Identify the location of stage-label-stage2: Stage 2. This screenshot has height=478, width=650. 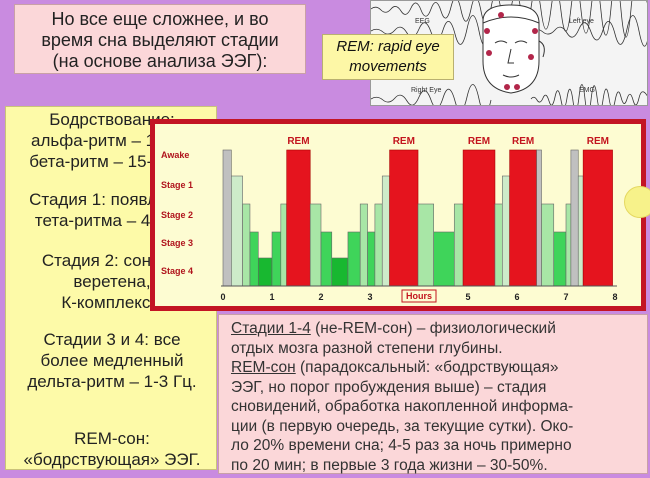
(177, 215).